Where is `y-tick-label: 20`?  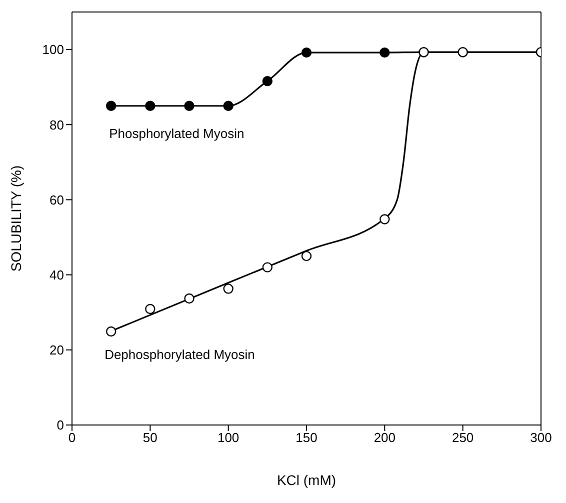 y-tick-label: 20 is located at coordinates (57, 350).